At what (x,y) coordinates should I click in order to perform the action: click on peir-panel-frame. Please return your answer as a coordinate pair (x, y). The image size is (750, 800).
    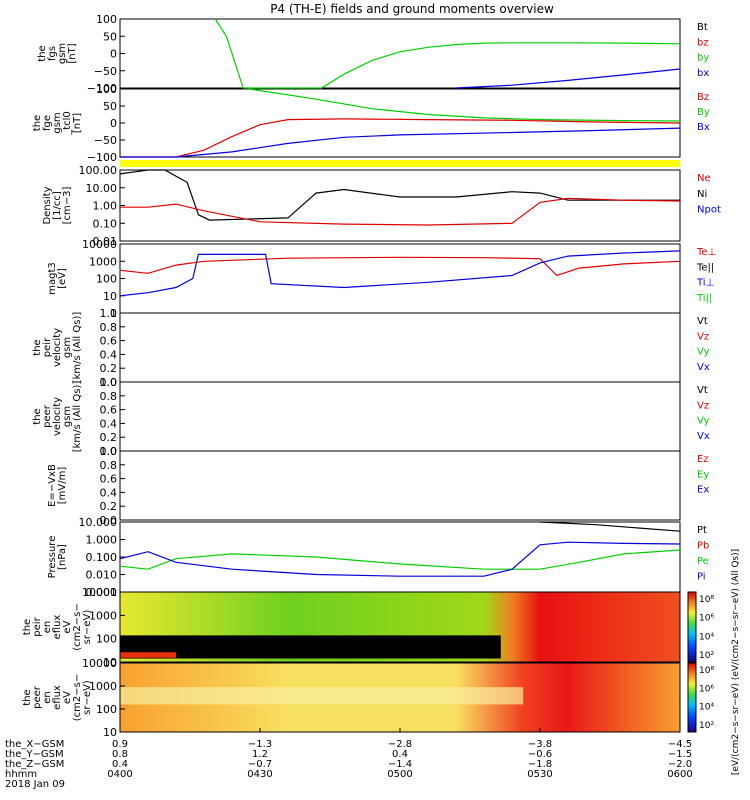
    Looking at the image, I should click on (400, 347).